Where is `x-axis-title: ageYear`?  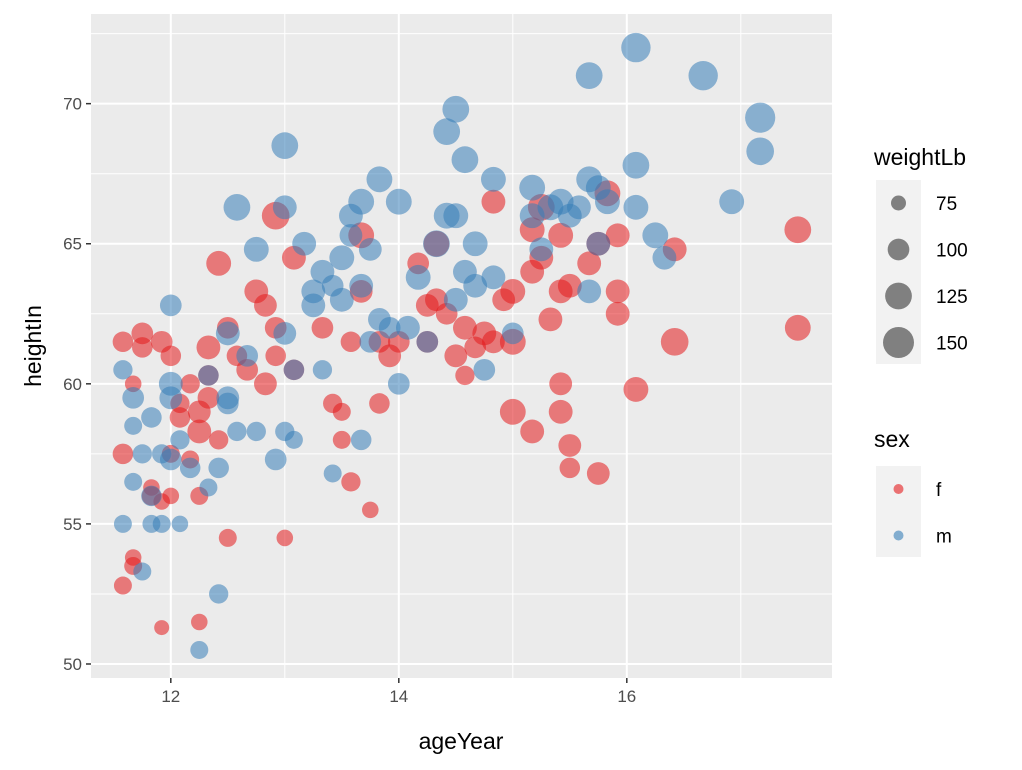 x-axis-title: ageYear is located at coordinates (461, 741).